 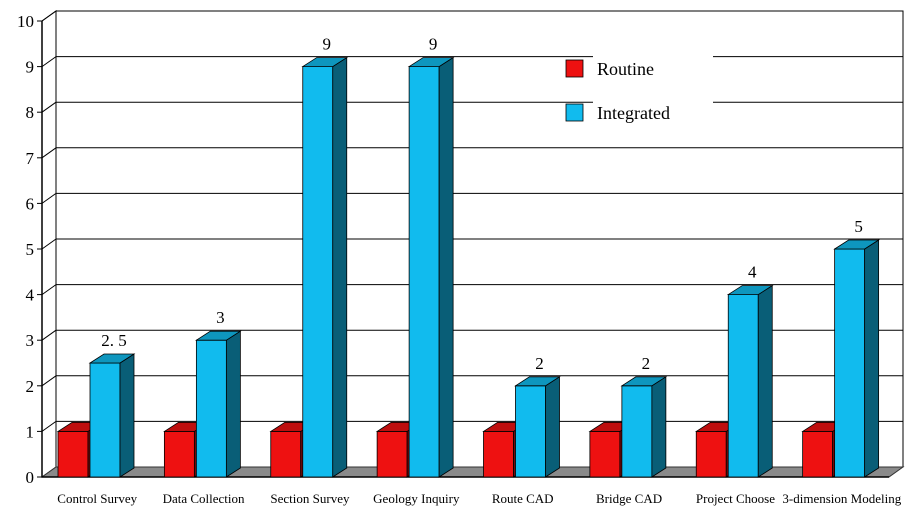 What do you see at coordinates (30, 477) in the screenshot?
I see `y-tick-label: 0` at bounding box center [30, 477].